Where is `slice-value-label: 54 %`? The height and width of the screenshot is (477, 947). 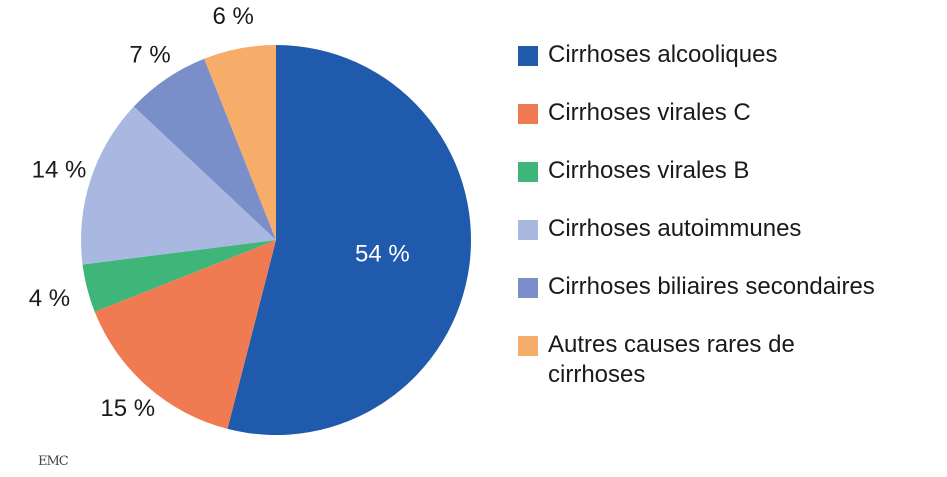 slice-value-label: 54 % is located at coordinates (382, 253).